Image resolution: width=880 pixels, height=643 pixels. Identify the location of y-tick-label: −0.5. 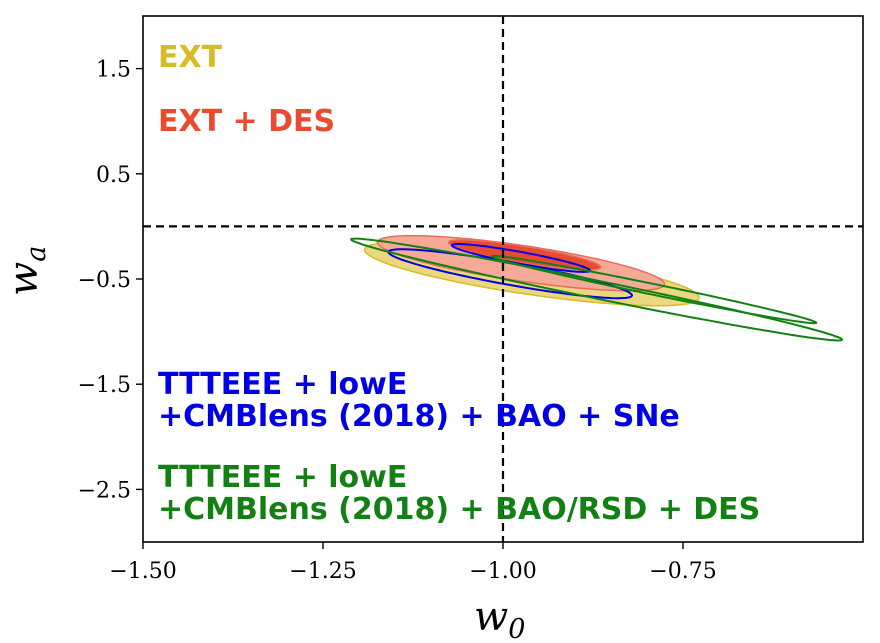
(104, 280).